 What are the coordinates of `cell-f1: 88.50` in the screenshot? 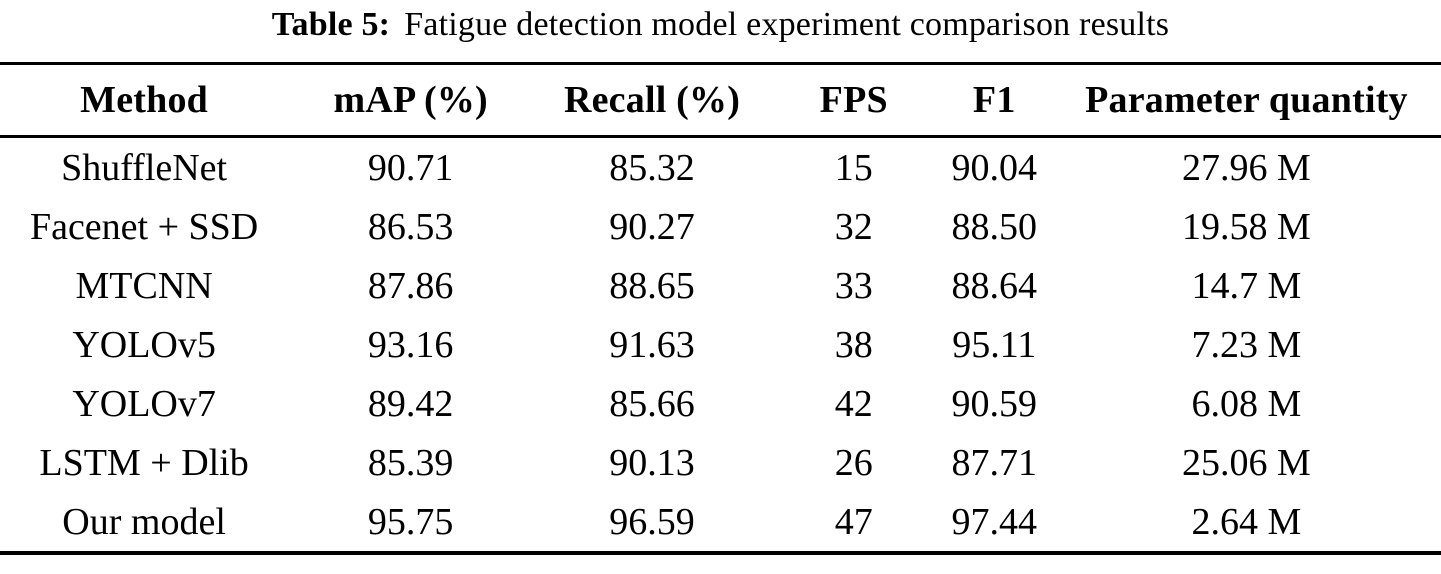 It's located at (994, 226).